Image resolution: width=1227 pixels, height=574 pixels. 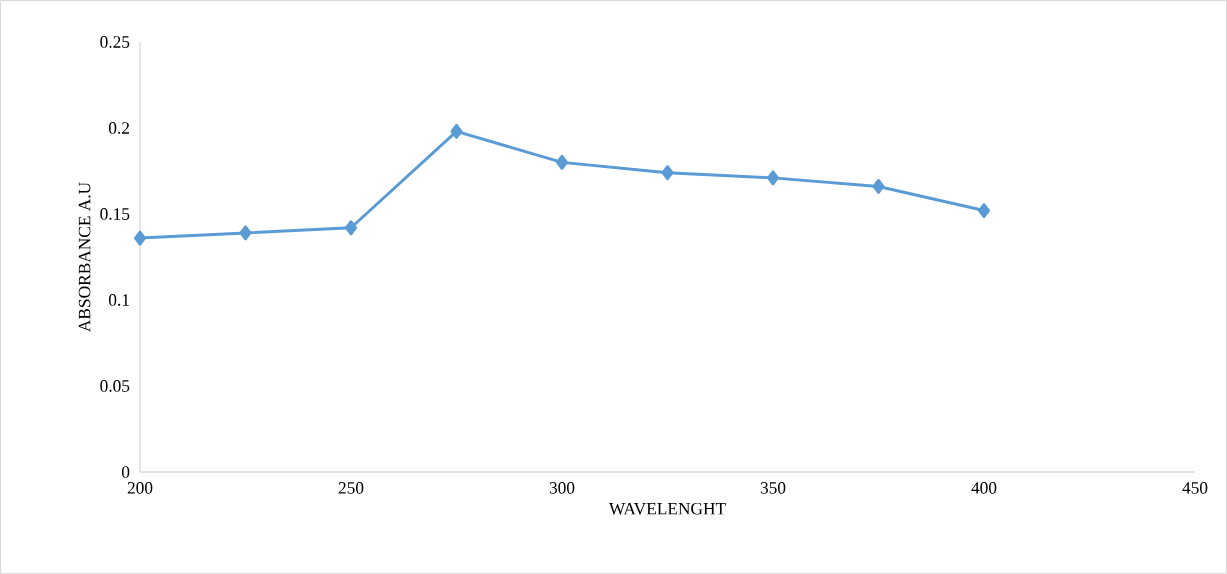 I want to click on x-tick-label: 300, so click(x=562, y=488).